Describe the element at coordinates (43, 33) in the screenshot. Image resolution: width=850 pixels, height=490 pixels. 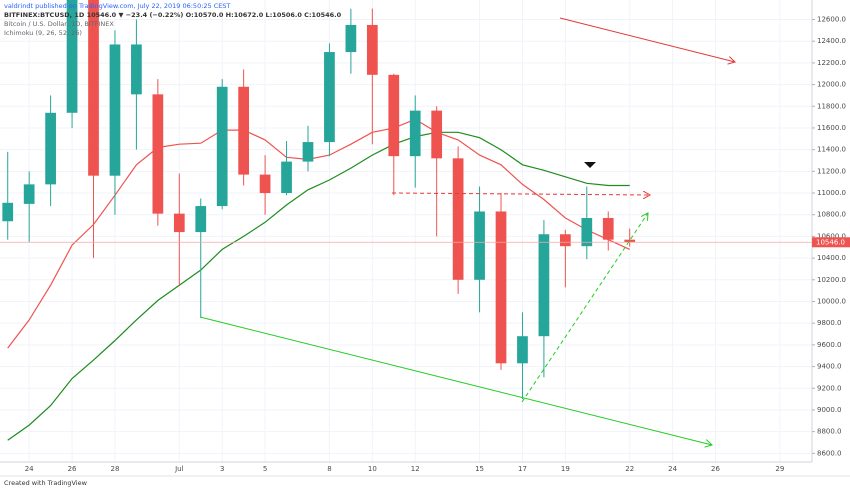
I see `indicator-label: Ichimoku (9, 26, 52, 26)` at that location.